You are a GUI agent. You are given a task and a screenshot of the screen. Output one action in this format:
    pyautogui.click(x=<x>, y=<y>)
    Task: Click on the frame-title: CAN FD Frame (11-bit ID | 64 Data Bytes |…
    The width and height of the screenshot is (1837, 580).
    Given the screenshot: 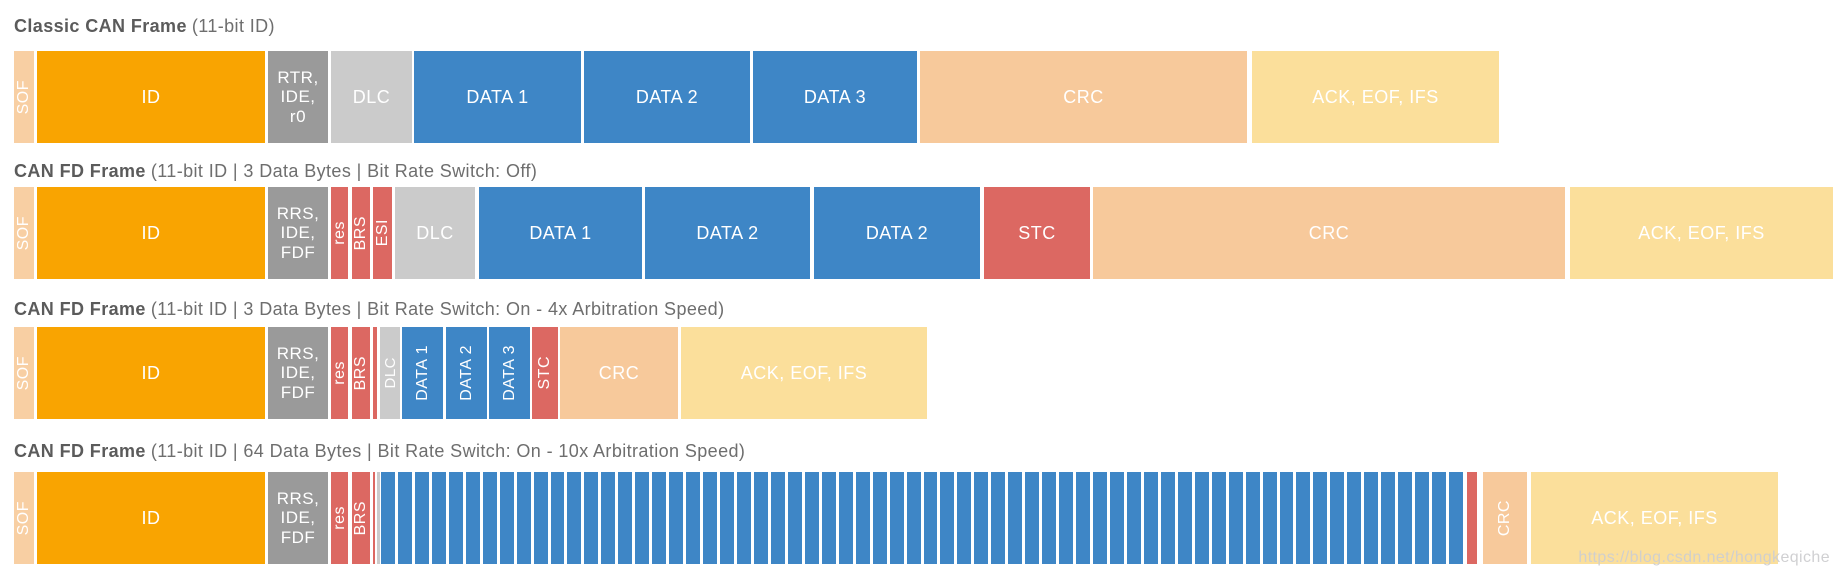 What is the action you would take?
    pyautogui.click(x=379, y=451)
    